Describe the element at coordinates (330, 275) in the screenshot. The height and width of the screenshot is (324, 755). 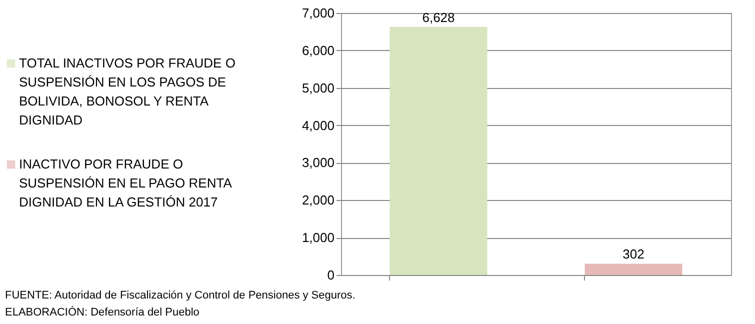
I see `y-tick-label: 0` at that location.